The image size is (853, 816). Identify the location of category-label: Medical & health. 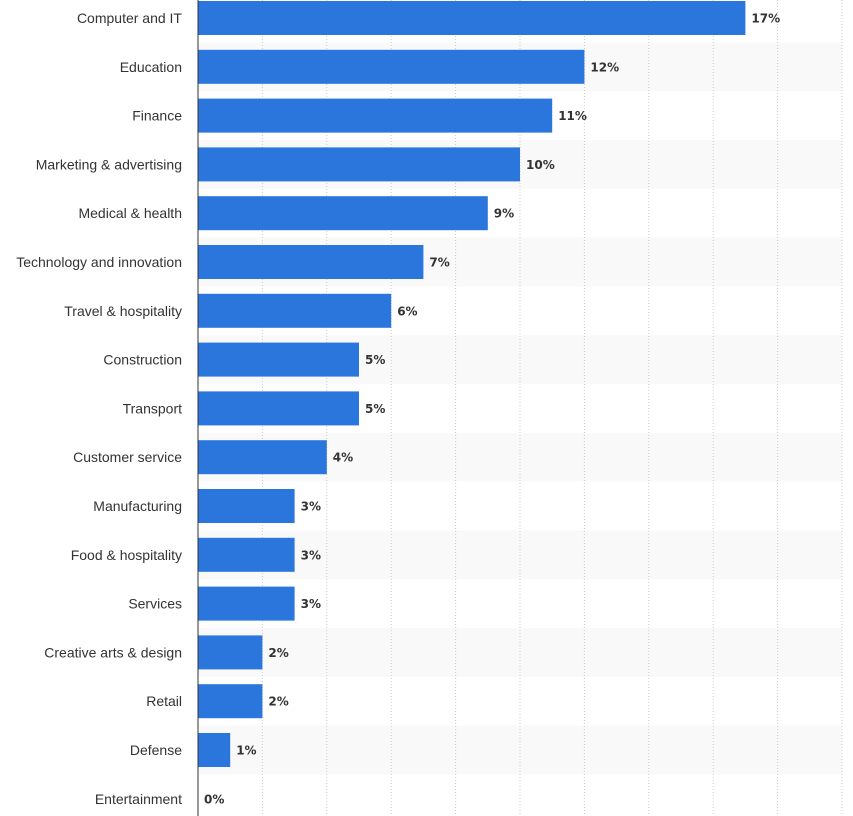
(130, 213).